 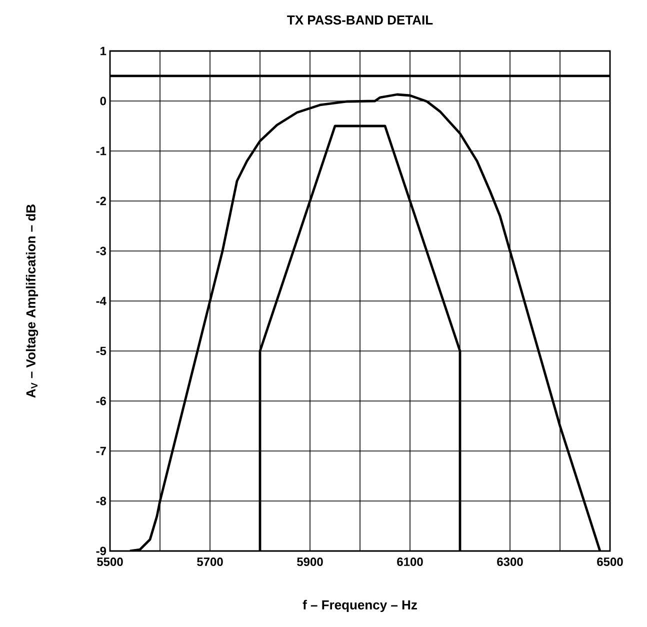 What do you see at coordinates (101, 201) in the screenshot?
I see `y-tick-label: -2` at bounding box center [101, 201].